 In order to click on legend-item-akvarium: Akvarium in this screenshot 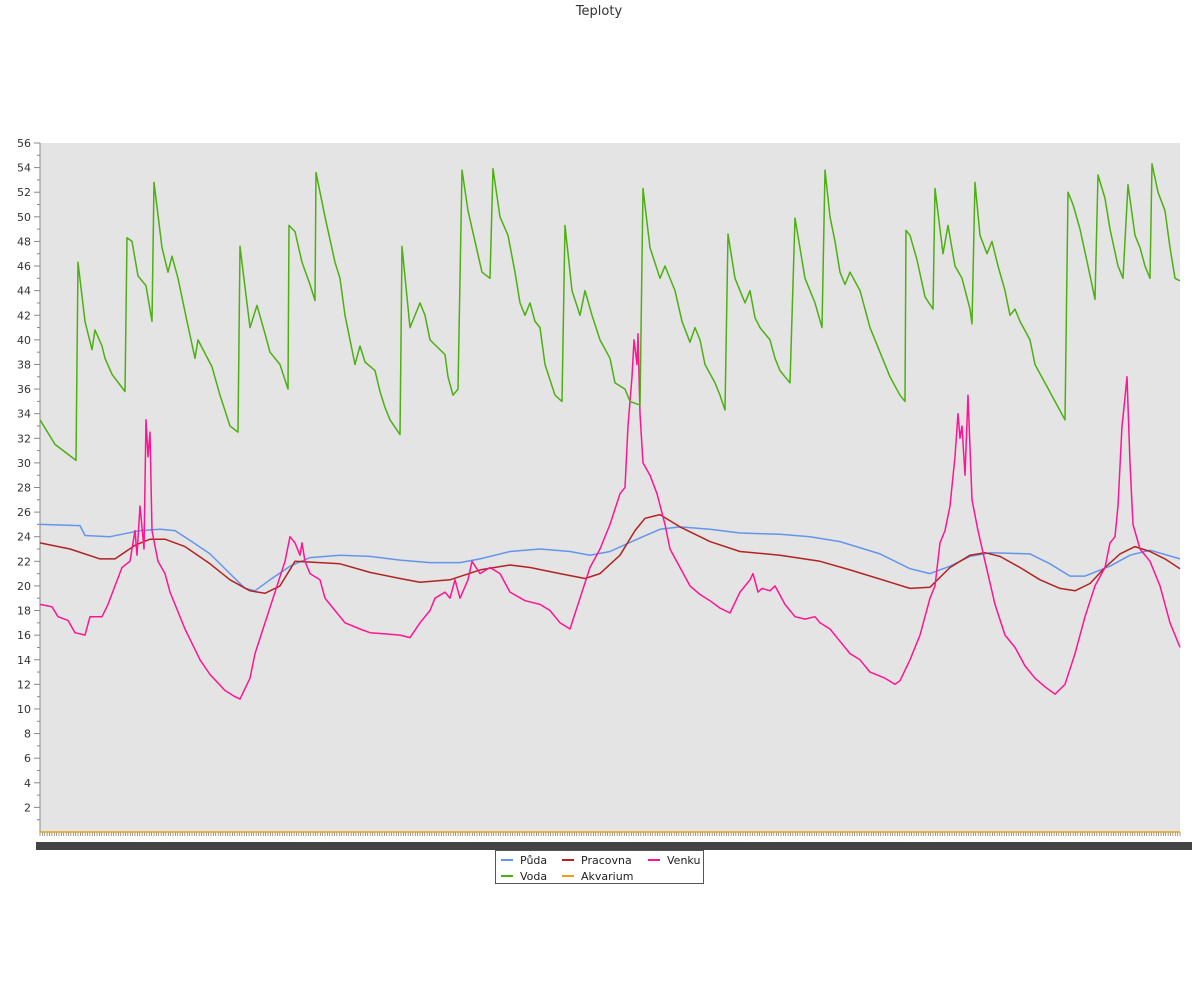, I will do `click(597, 876)`.